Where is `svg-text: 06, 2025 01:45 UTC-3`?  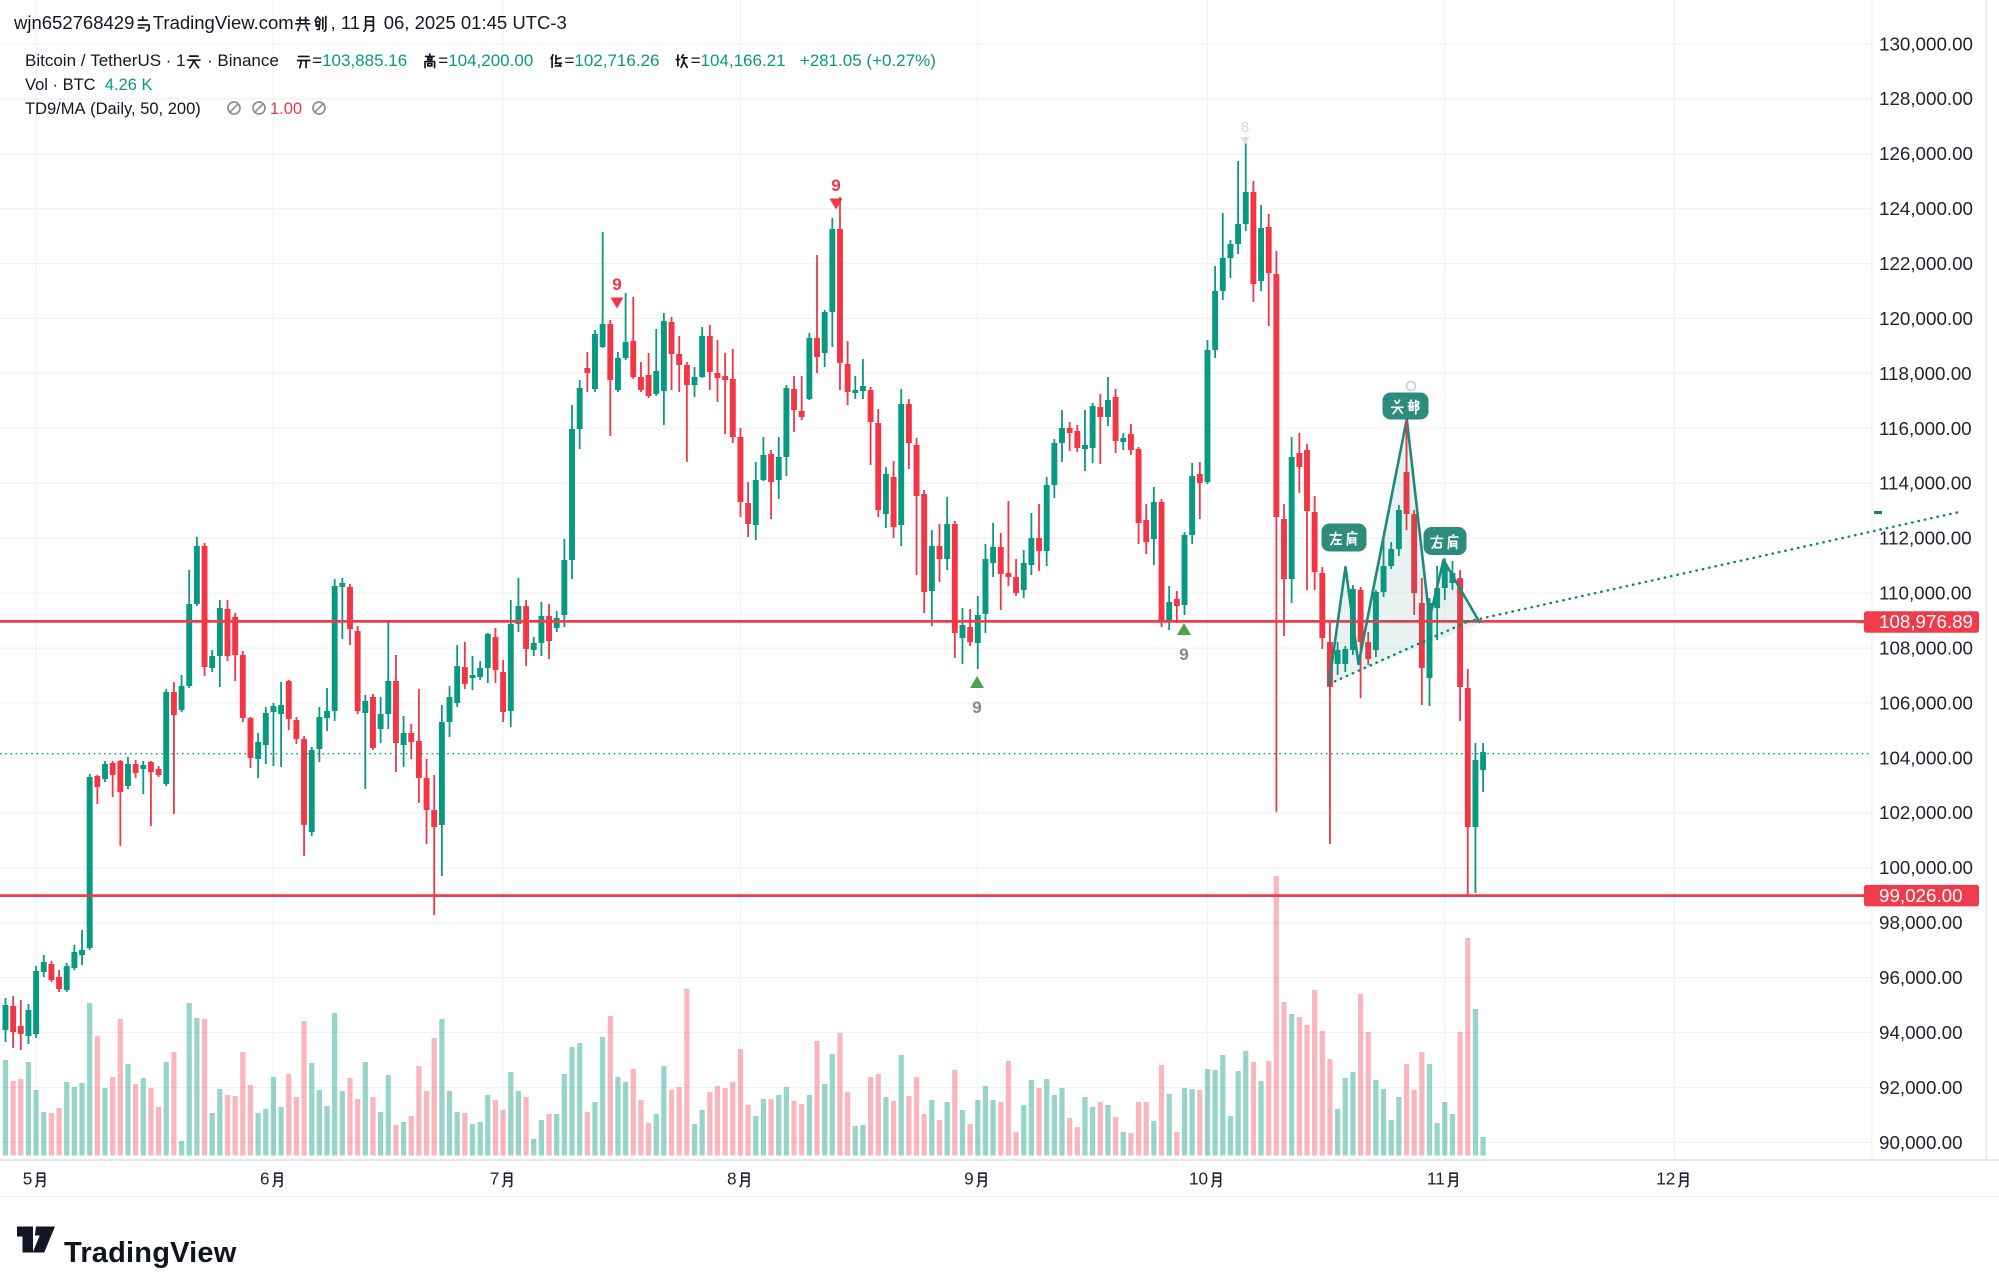 svg-text: 06, 2025 01:45 UTC-3 is located at coordinates (473, 22).